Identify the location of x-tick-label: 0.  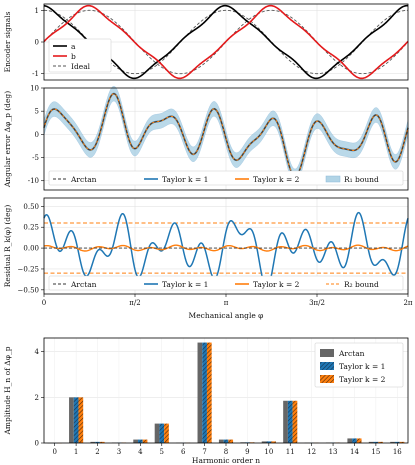
(44, 303).